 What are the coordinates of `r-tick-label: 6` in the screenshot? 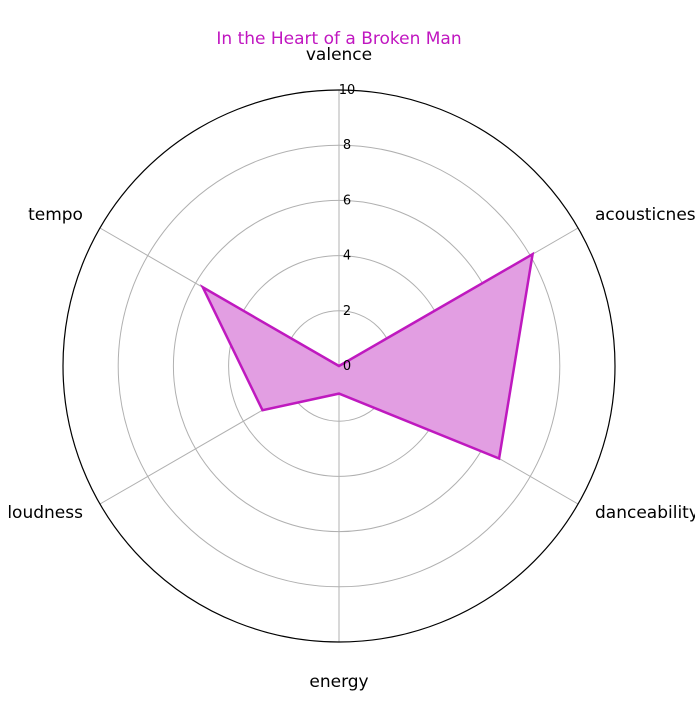 It's located at (347, 200).